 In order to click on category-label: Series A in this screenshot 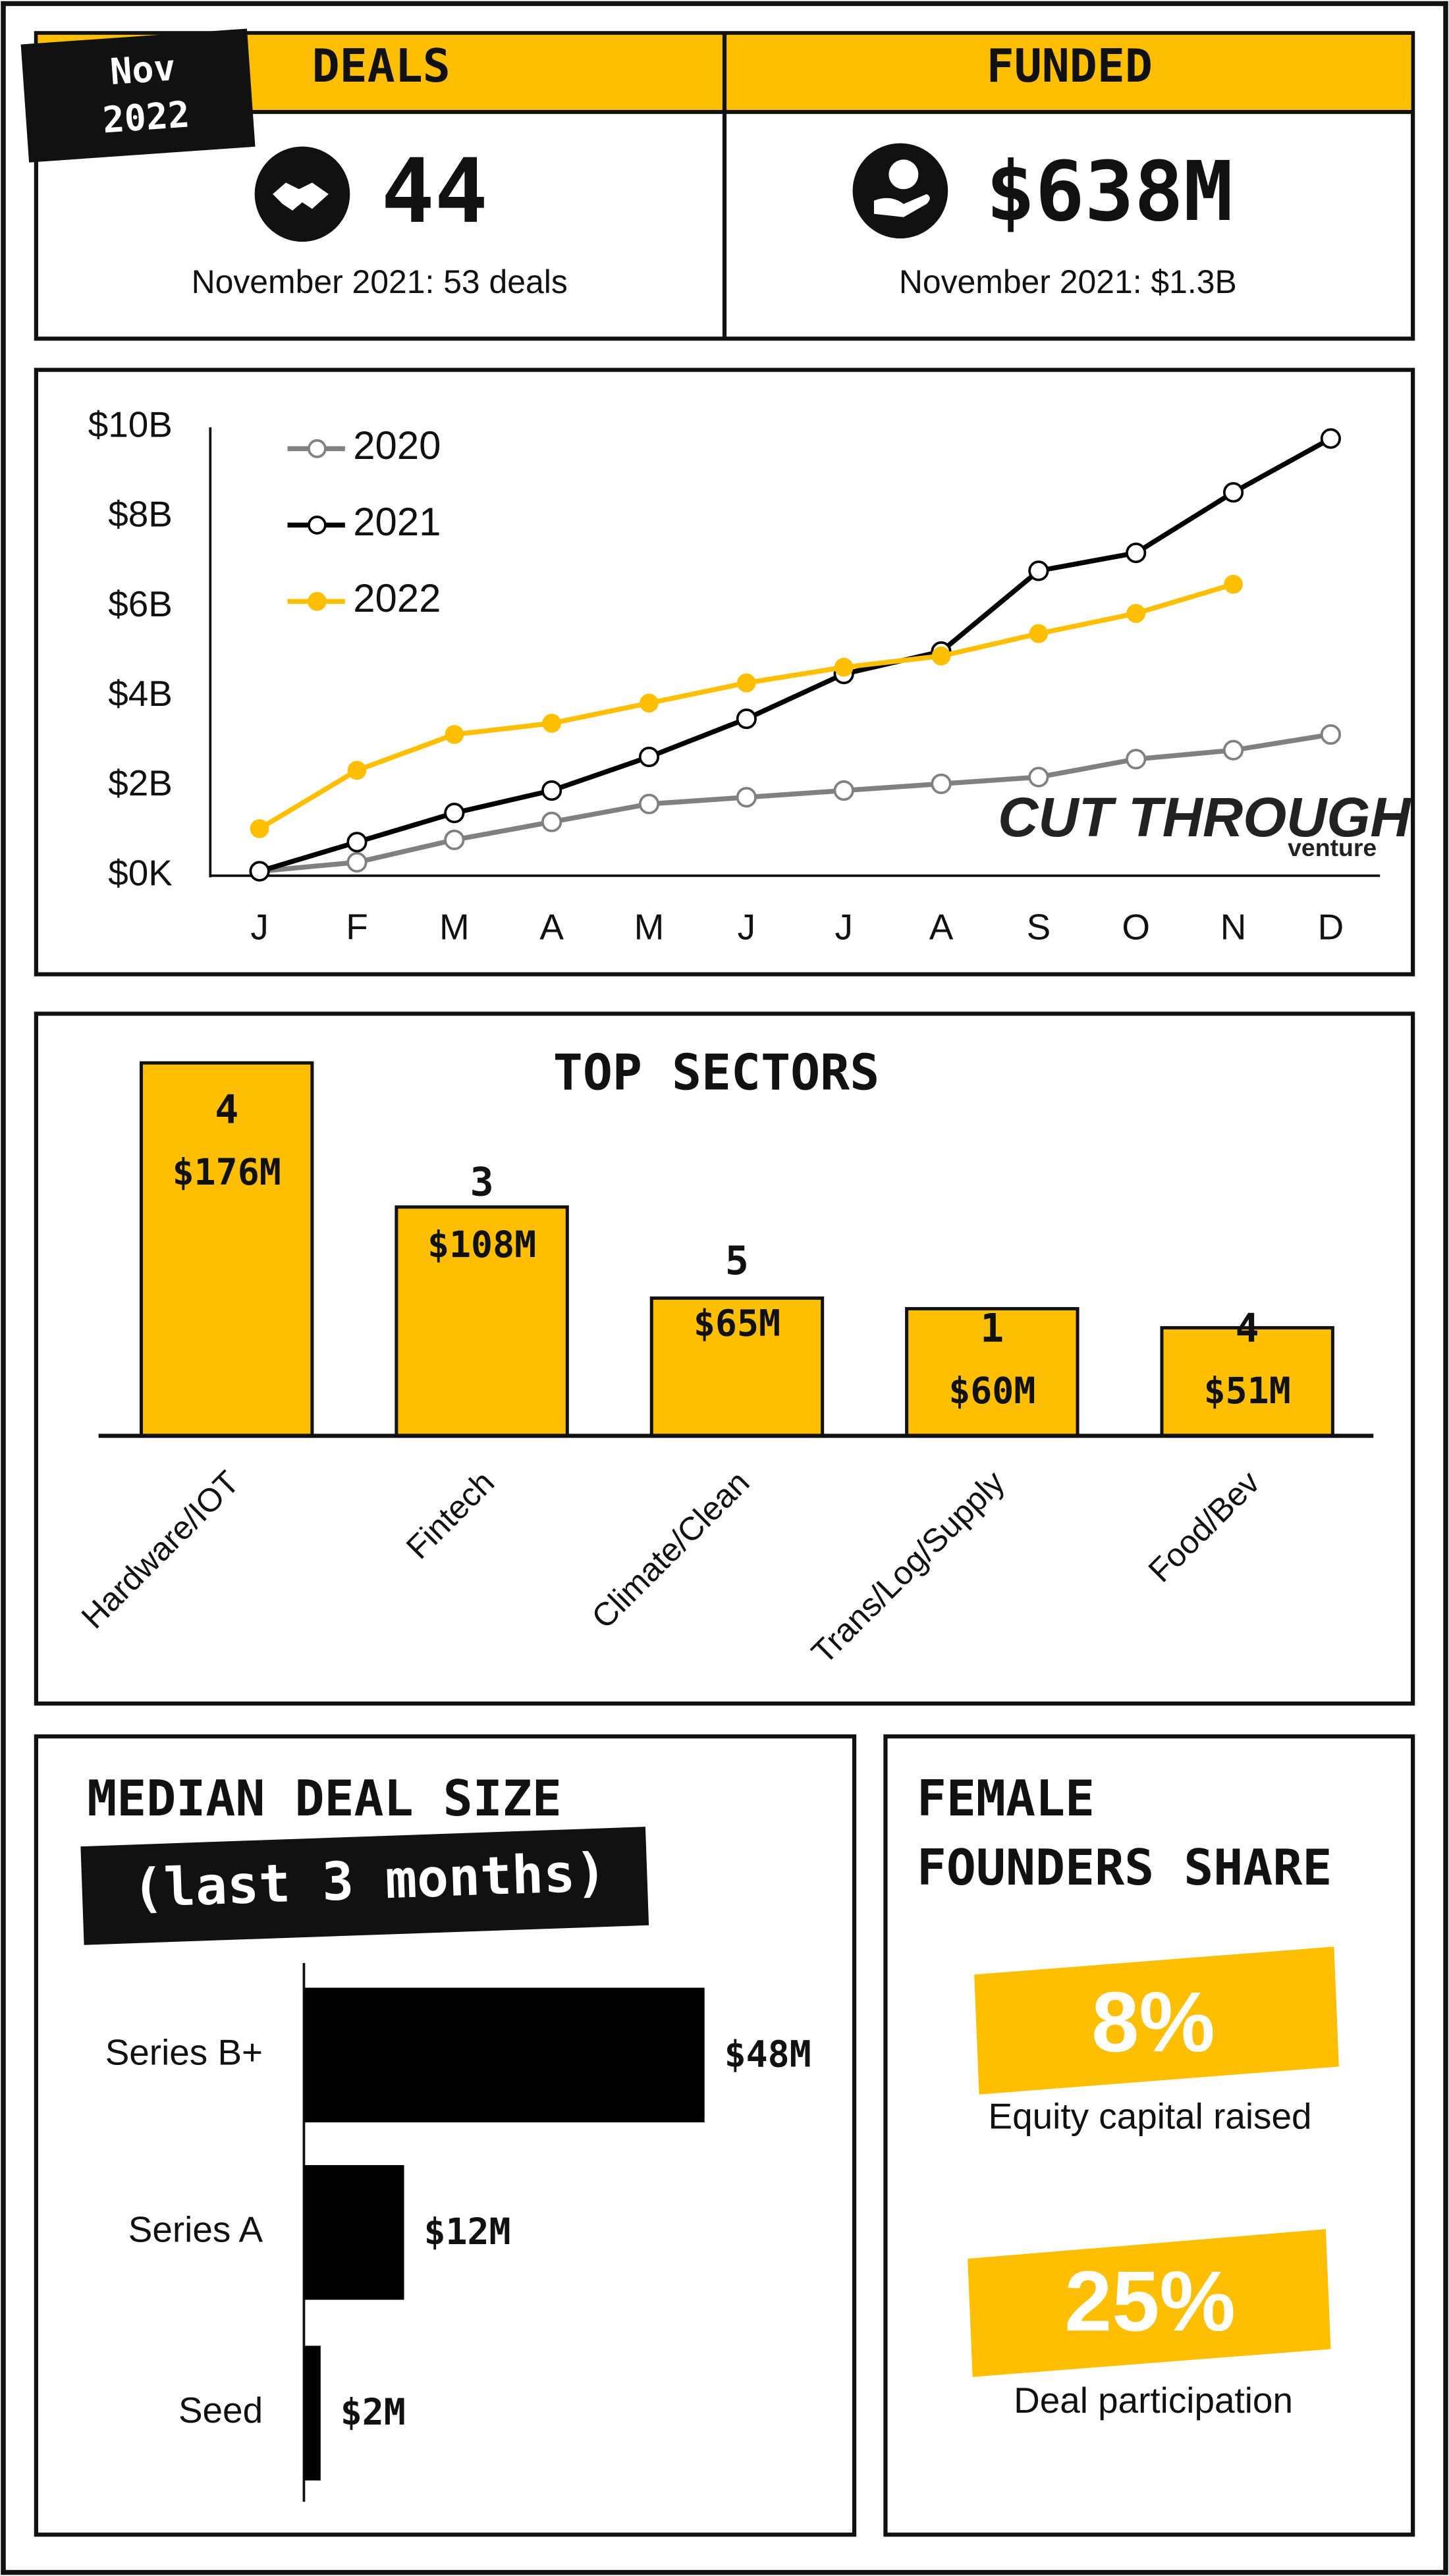, I will do `click(195, 2229)`.